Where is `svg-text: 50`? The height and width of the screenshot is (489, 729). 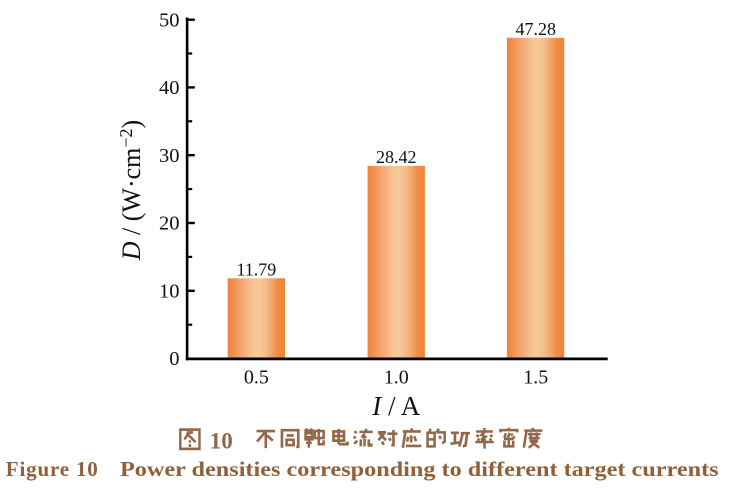 svg-text: 50 is located at coordinates (169, 20).